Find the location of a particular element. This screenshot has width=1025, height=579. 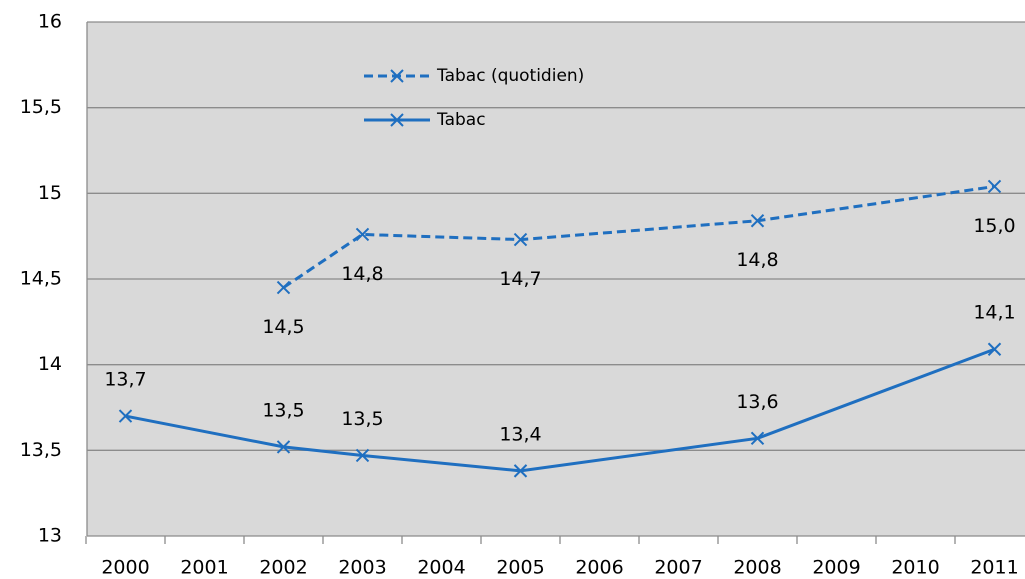

x-tick-label: 2000 is located at coordinates (125, 568).